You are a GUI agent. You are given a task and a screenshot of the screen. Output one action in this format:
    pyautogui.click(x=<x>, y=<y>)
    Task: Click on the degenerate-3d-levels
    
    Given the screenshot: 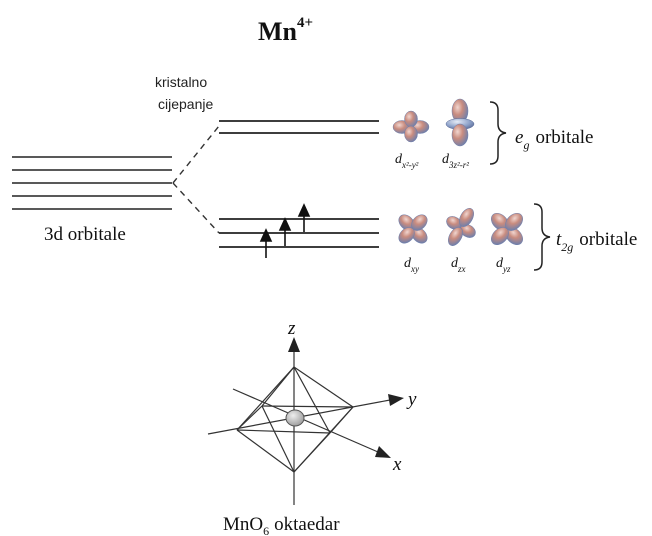 What is the action you would take?
    pyautogui.click(x=92, y=183)
    